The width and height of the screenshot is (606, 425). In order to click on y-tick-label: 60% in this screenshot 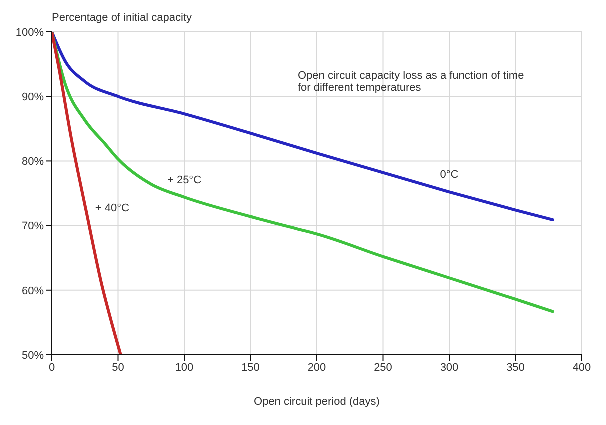, I will do `click(33, 291)`.